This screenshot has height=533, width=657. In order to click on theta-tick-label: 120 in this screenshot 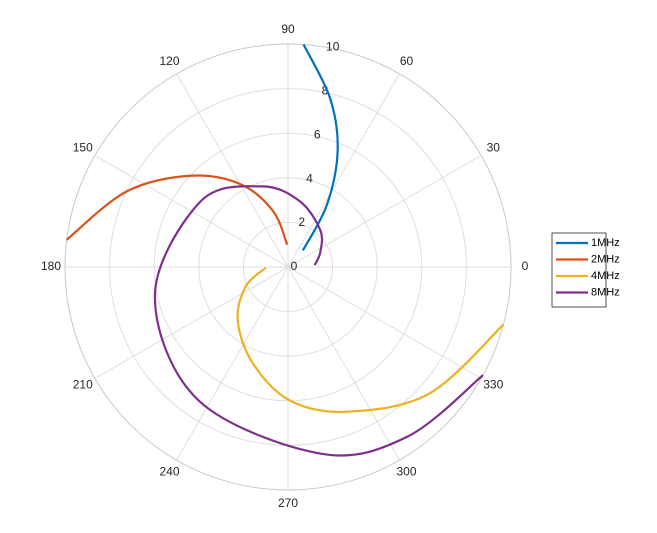, I will do `click(169, 61)`.